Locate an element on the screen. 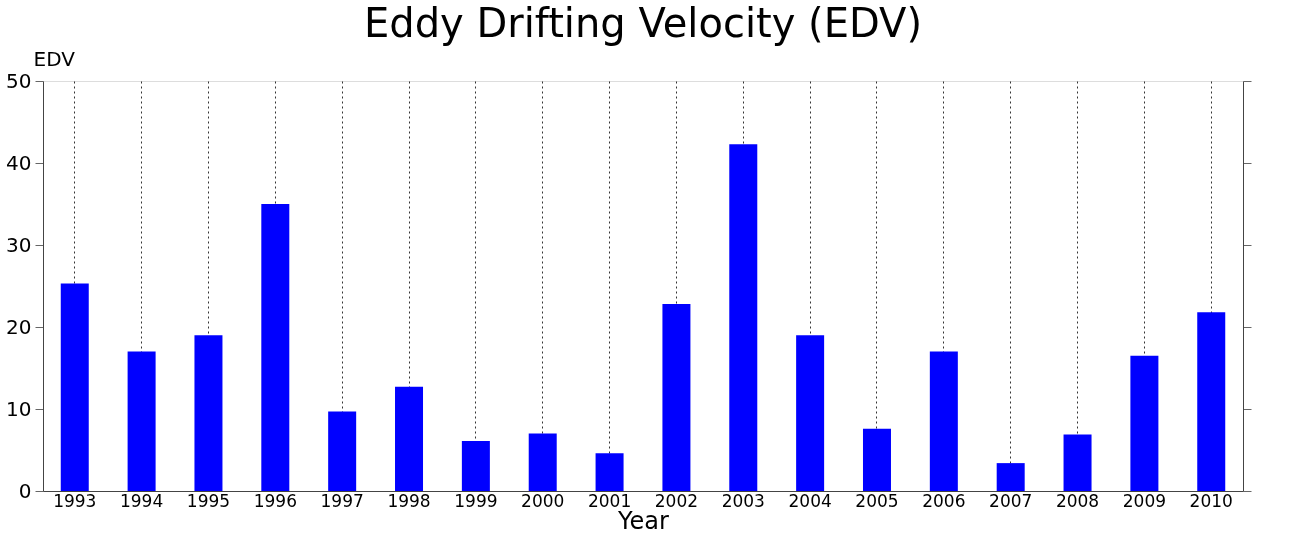 Image resolution: width=1297 pixels, height=552 pixels. x-tick-label: 2010 is located at coordinates (1211, 500).